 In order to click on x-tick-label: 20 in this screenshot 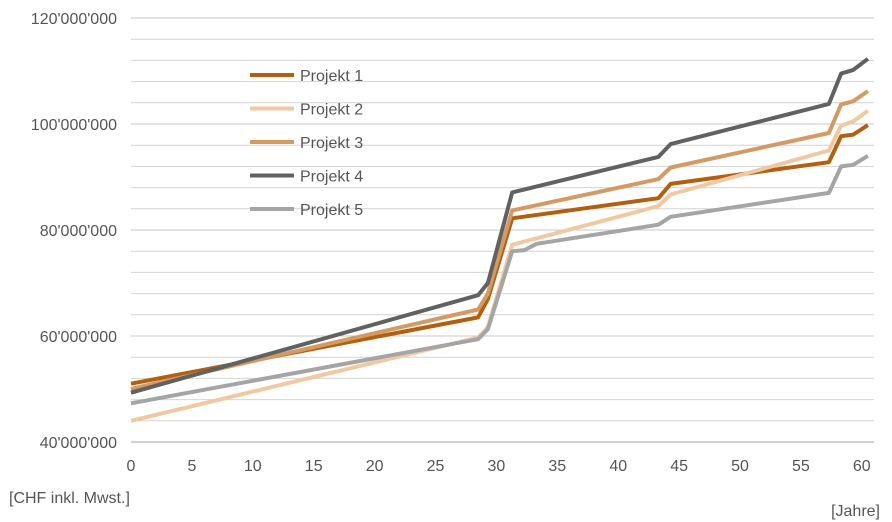, I will do `click(375, 466)`.